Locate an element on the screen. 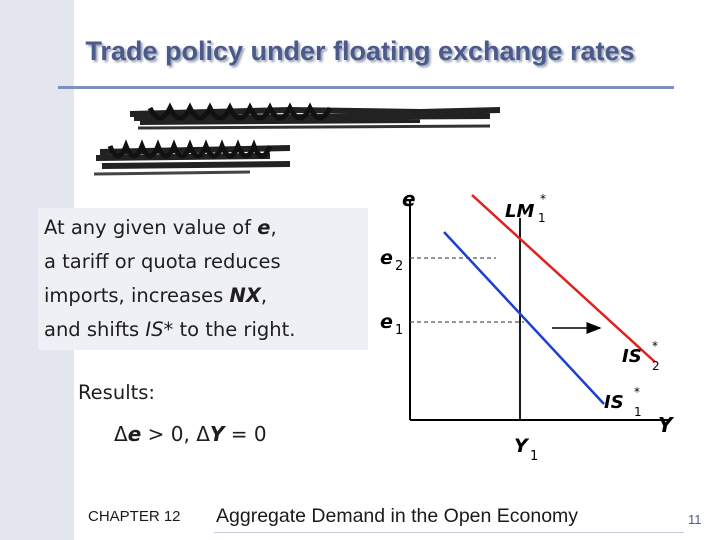 This screenshot has width=720, height=540. is-star-1-label: IS * 1 is located at coordinates (623, 402).